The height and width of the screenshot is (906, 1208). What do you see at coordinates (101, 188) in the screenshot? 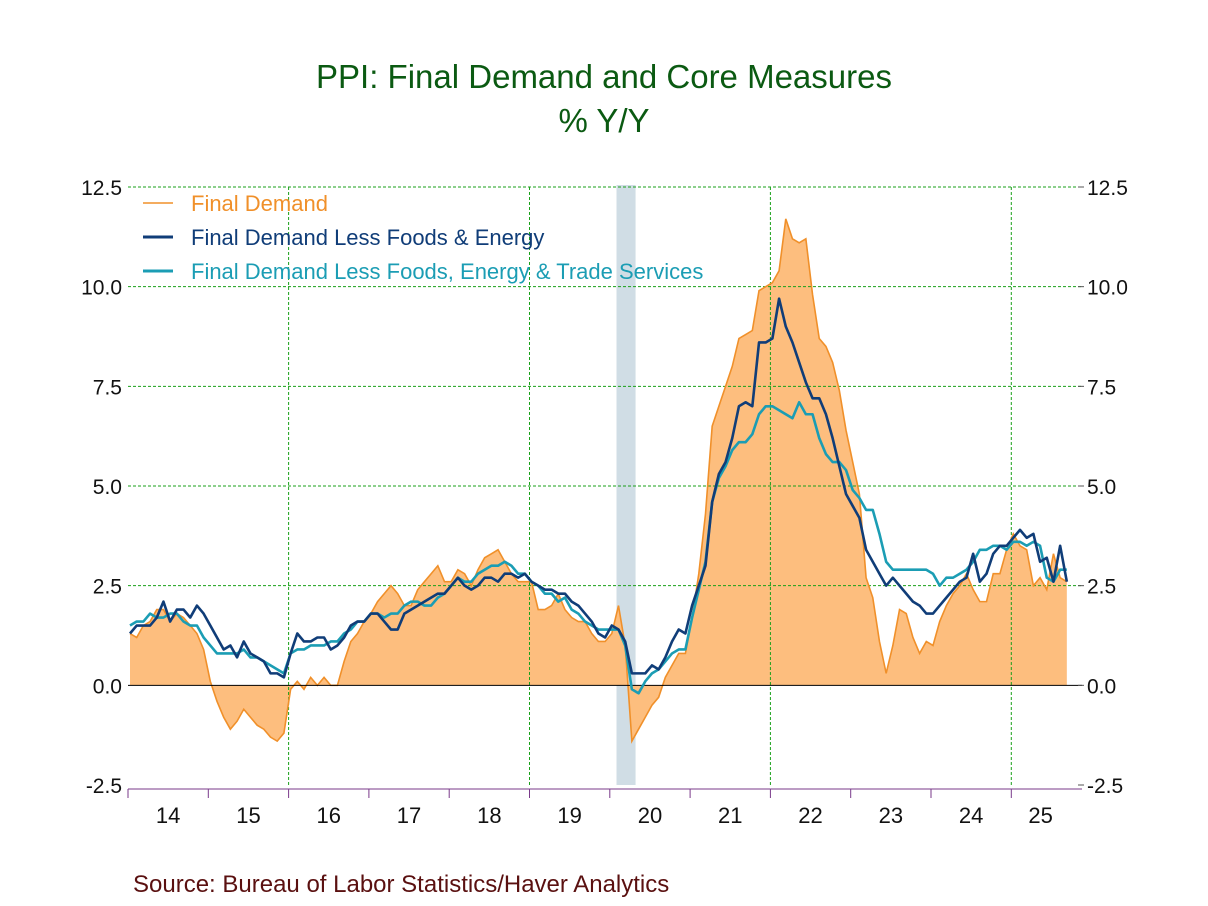
I see `y-tick-label-left: 12.5` at bounding box center [101, 188].